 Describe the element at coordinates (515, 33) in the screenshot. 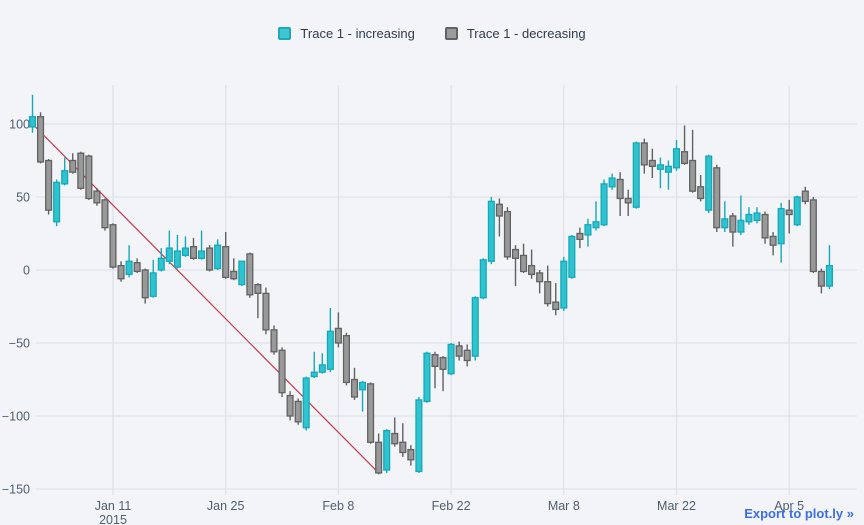

I see `legend-item-decreasing: Trace 1 - decreasing` at that location.